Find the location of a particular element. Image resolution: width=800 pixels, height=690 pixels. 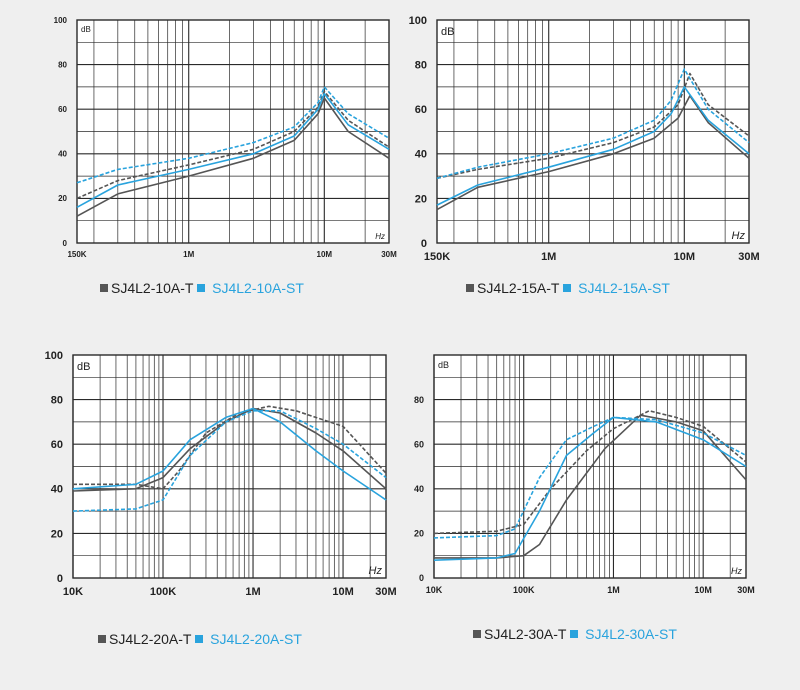

legend-label-blue: SJ4L2-20A-ST is located at coordinates (256, 639).